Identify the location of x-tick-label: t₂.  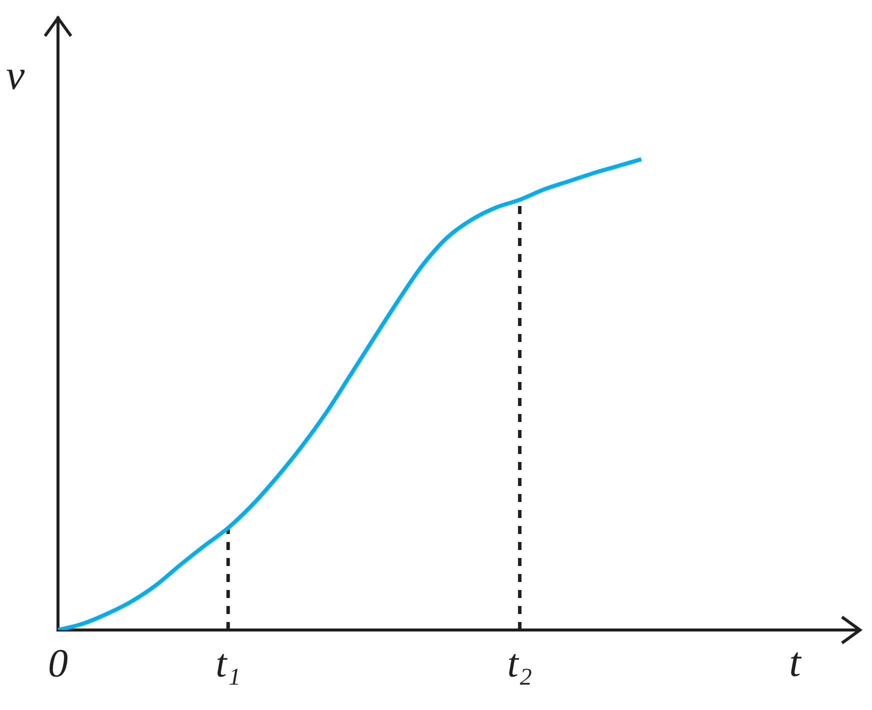
(519, 663).